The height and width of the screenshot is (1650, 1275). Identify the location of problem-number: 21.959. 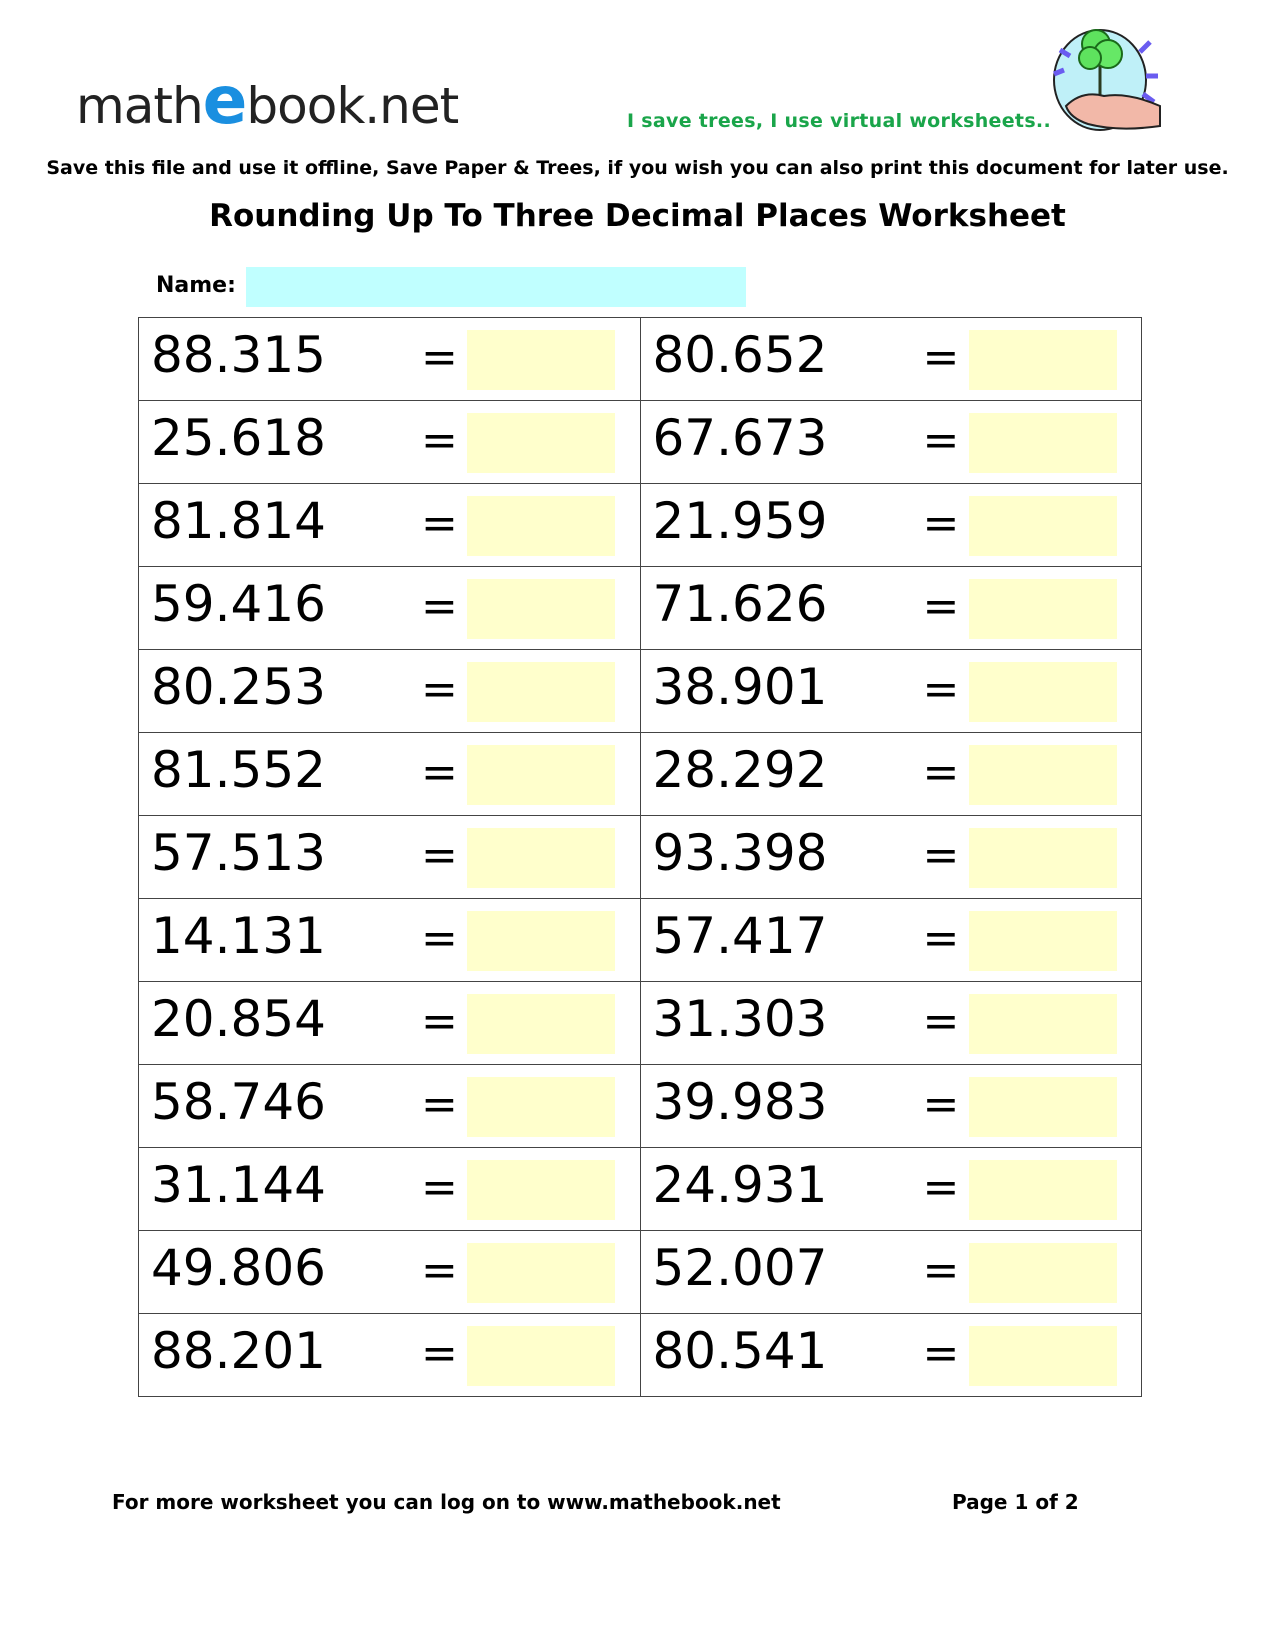
(740, 521).